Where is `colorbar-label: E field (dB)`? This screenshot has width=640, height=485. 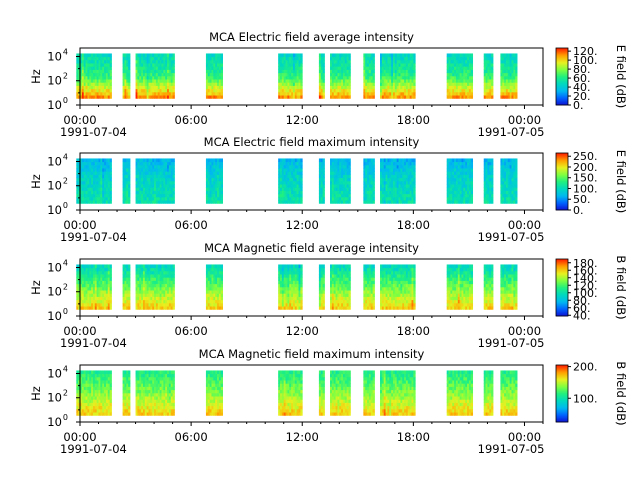 colorbar-label: E field (dB) is located at coordinates (621, 182).